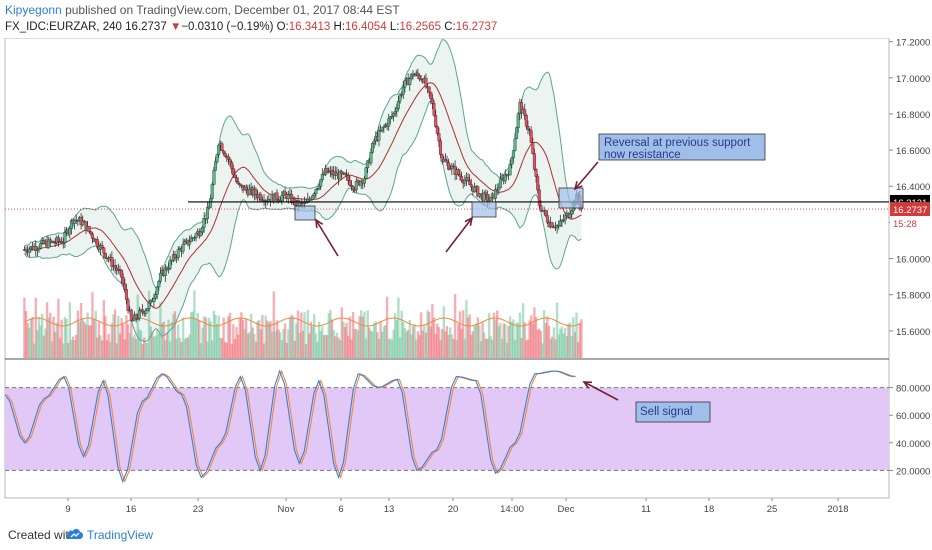  Describe the element at coordinates (469, 221) in the screenshot. I see `arrow-support-2-head` at that location.